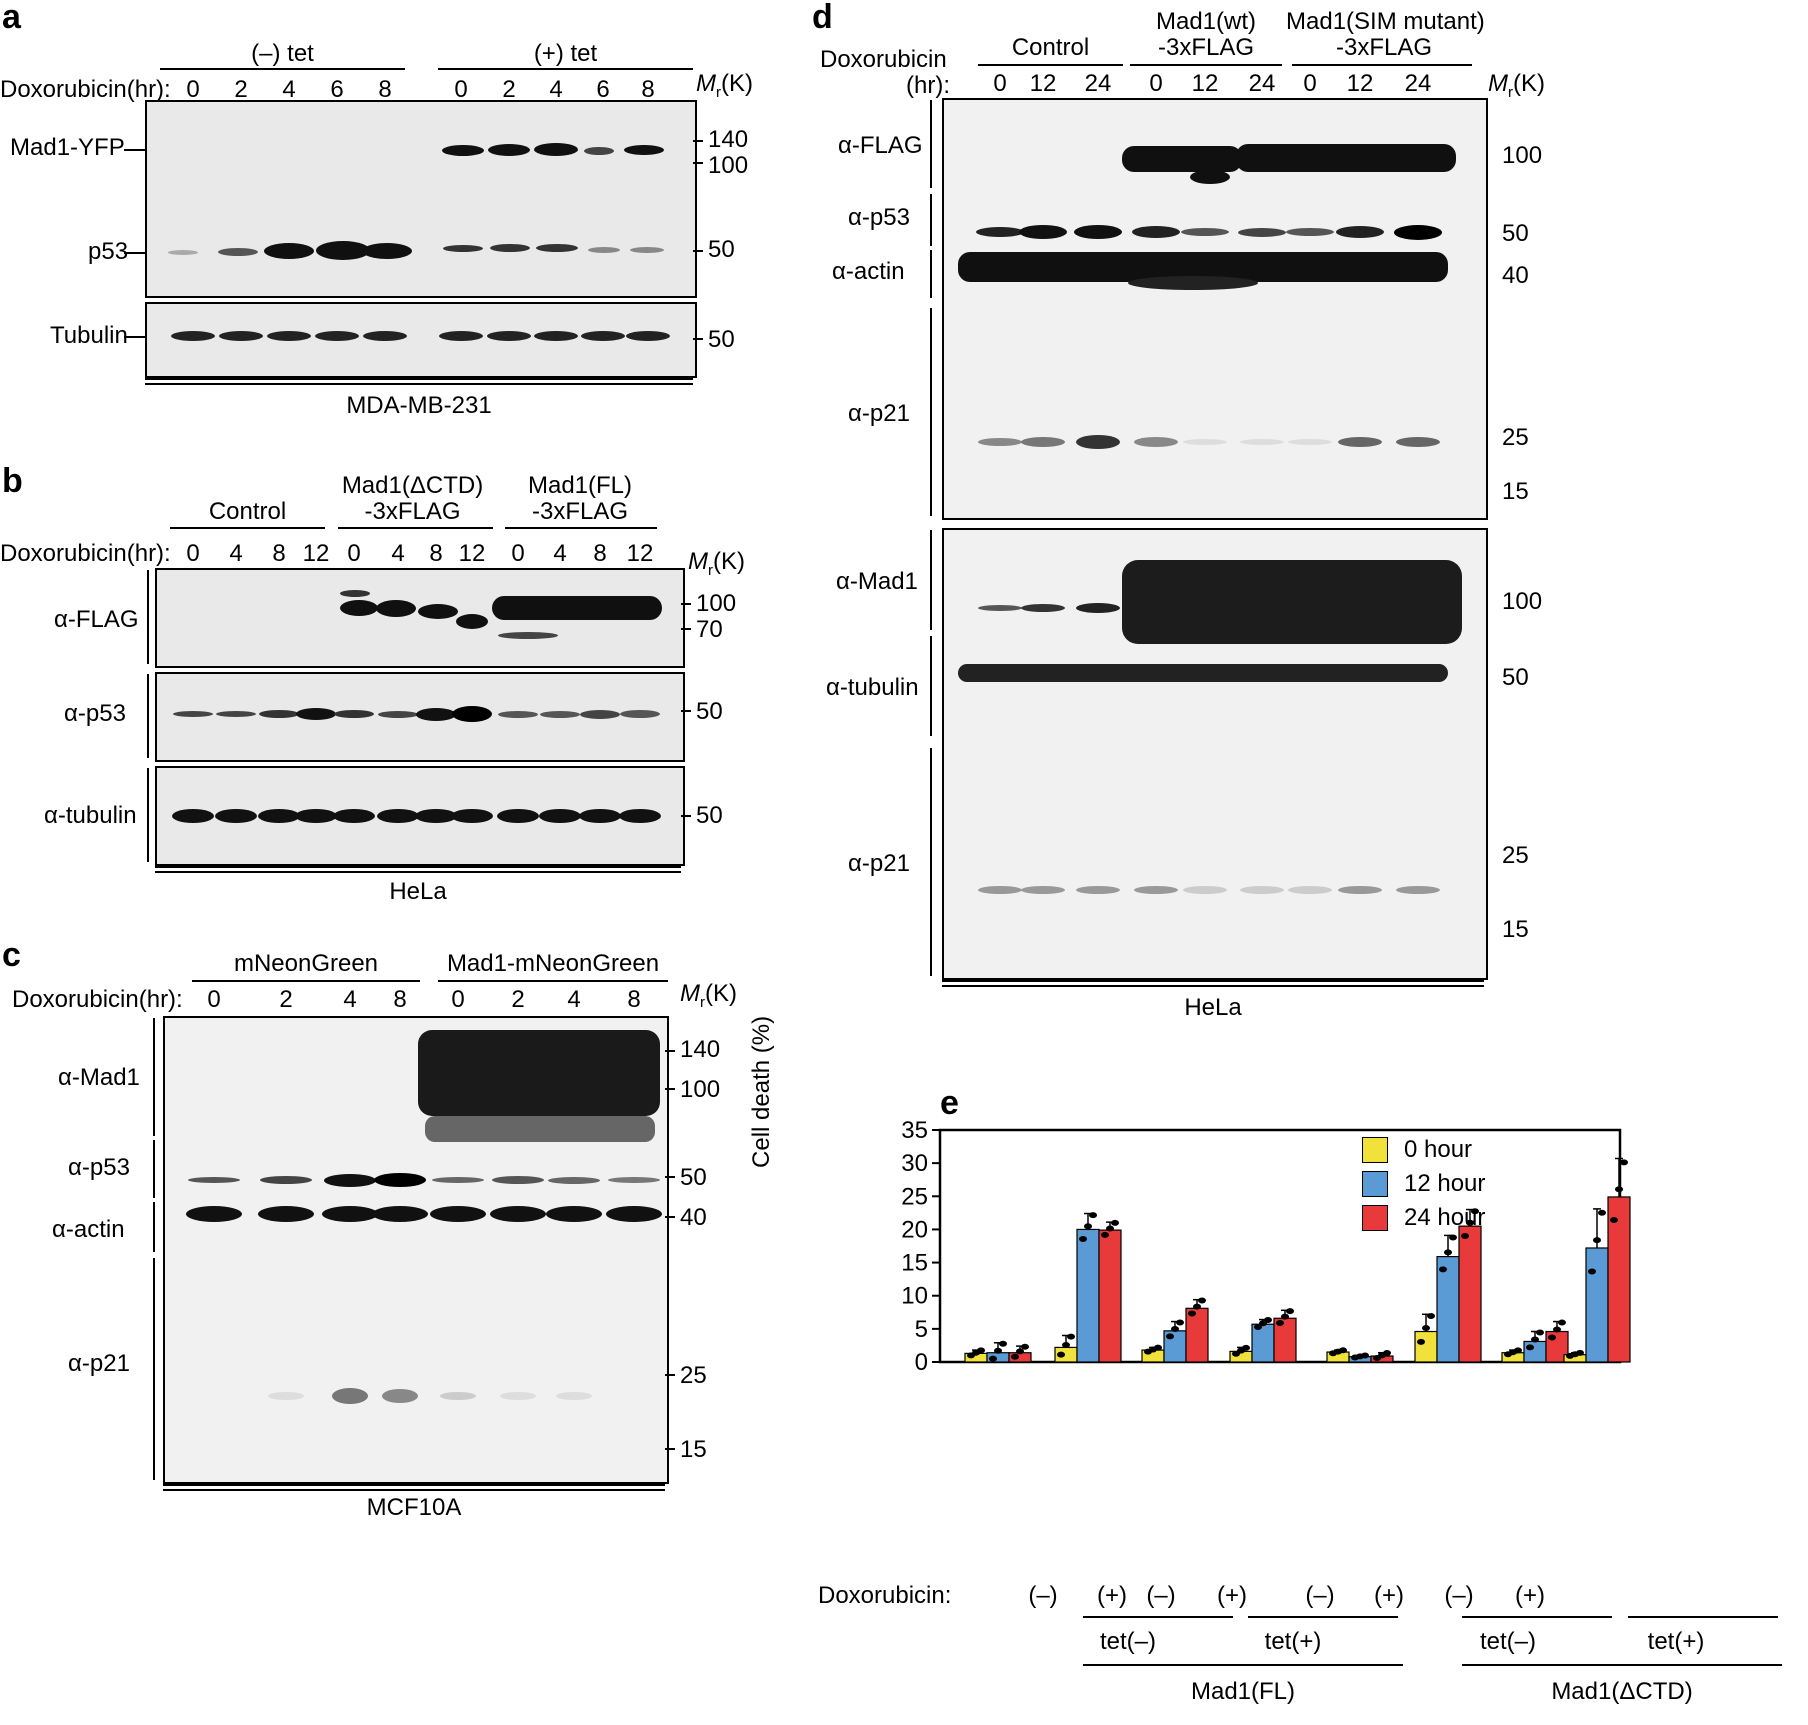 This screenshot has height=1725, width=1808. Describe the element at coordinates (1156, 83) in the screenshot. I see `panel-d-lane-label: 0` at that location.